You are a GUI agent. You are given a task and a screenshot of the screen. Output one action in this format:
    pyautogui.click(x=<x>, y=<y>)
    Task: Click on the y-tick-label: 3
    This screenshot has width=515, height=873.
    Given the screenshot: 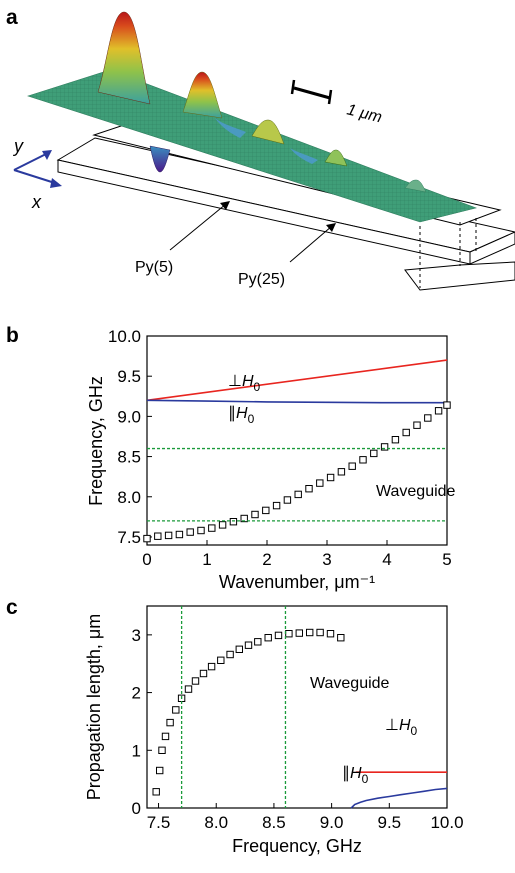 What is the action you would take?
    pyautogui.click(x=136, y=635)
    